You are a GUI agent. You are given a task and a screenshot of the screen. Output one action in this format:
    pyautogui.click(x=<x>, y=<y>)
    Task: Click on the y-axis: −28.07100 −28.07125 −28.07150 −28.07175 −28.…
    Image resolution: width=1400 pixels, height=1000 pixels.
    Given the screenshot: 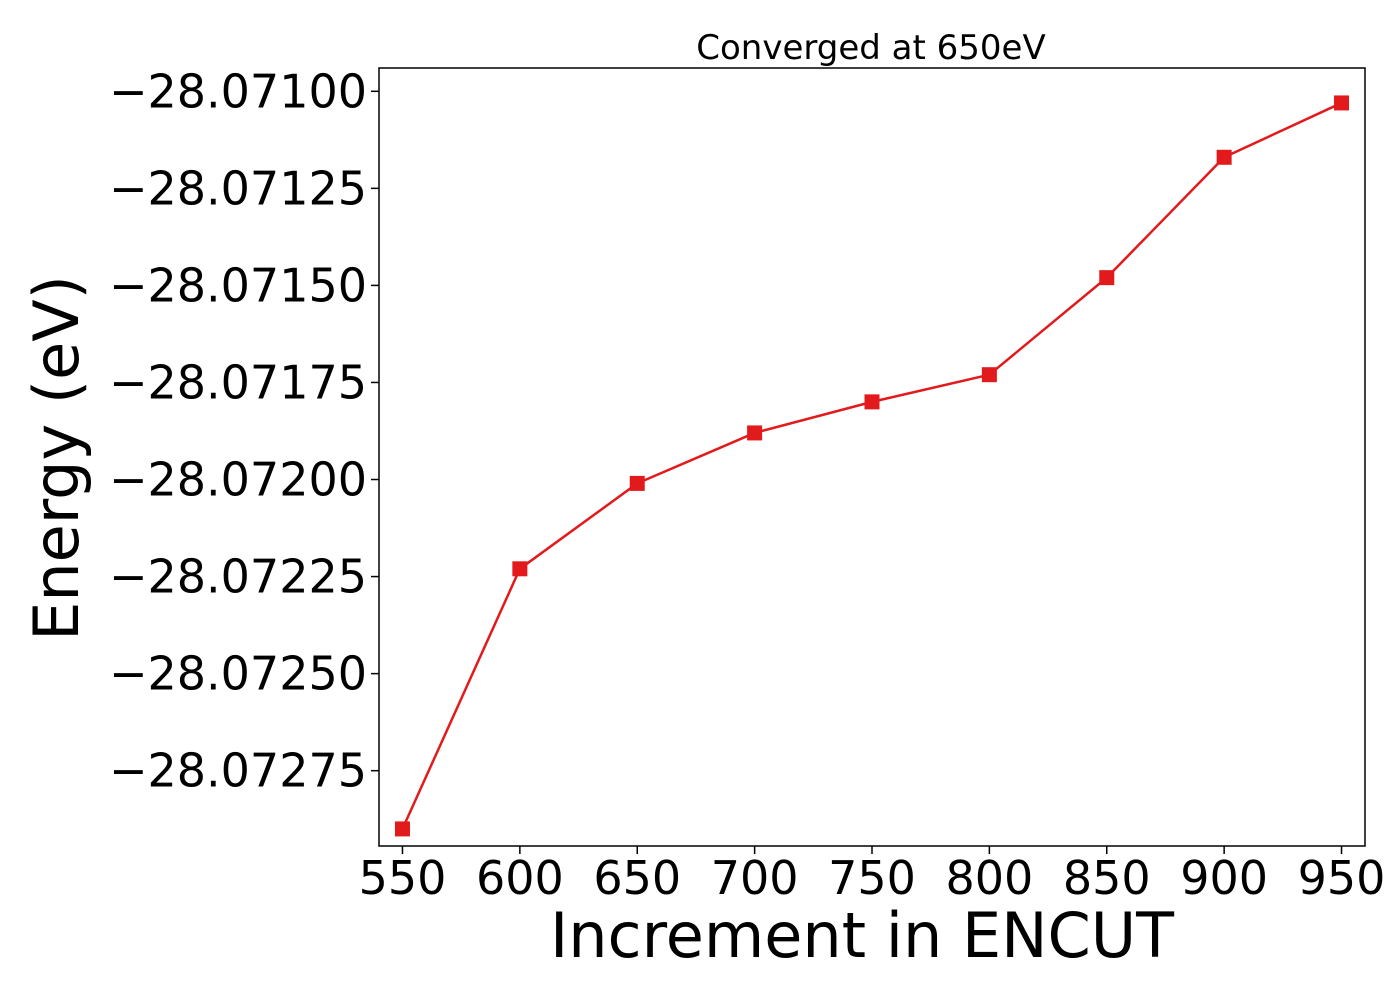 What is the action you would take?
    pyautogui.click(x=244, y=431)
    